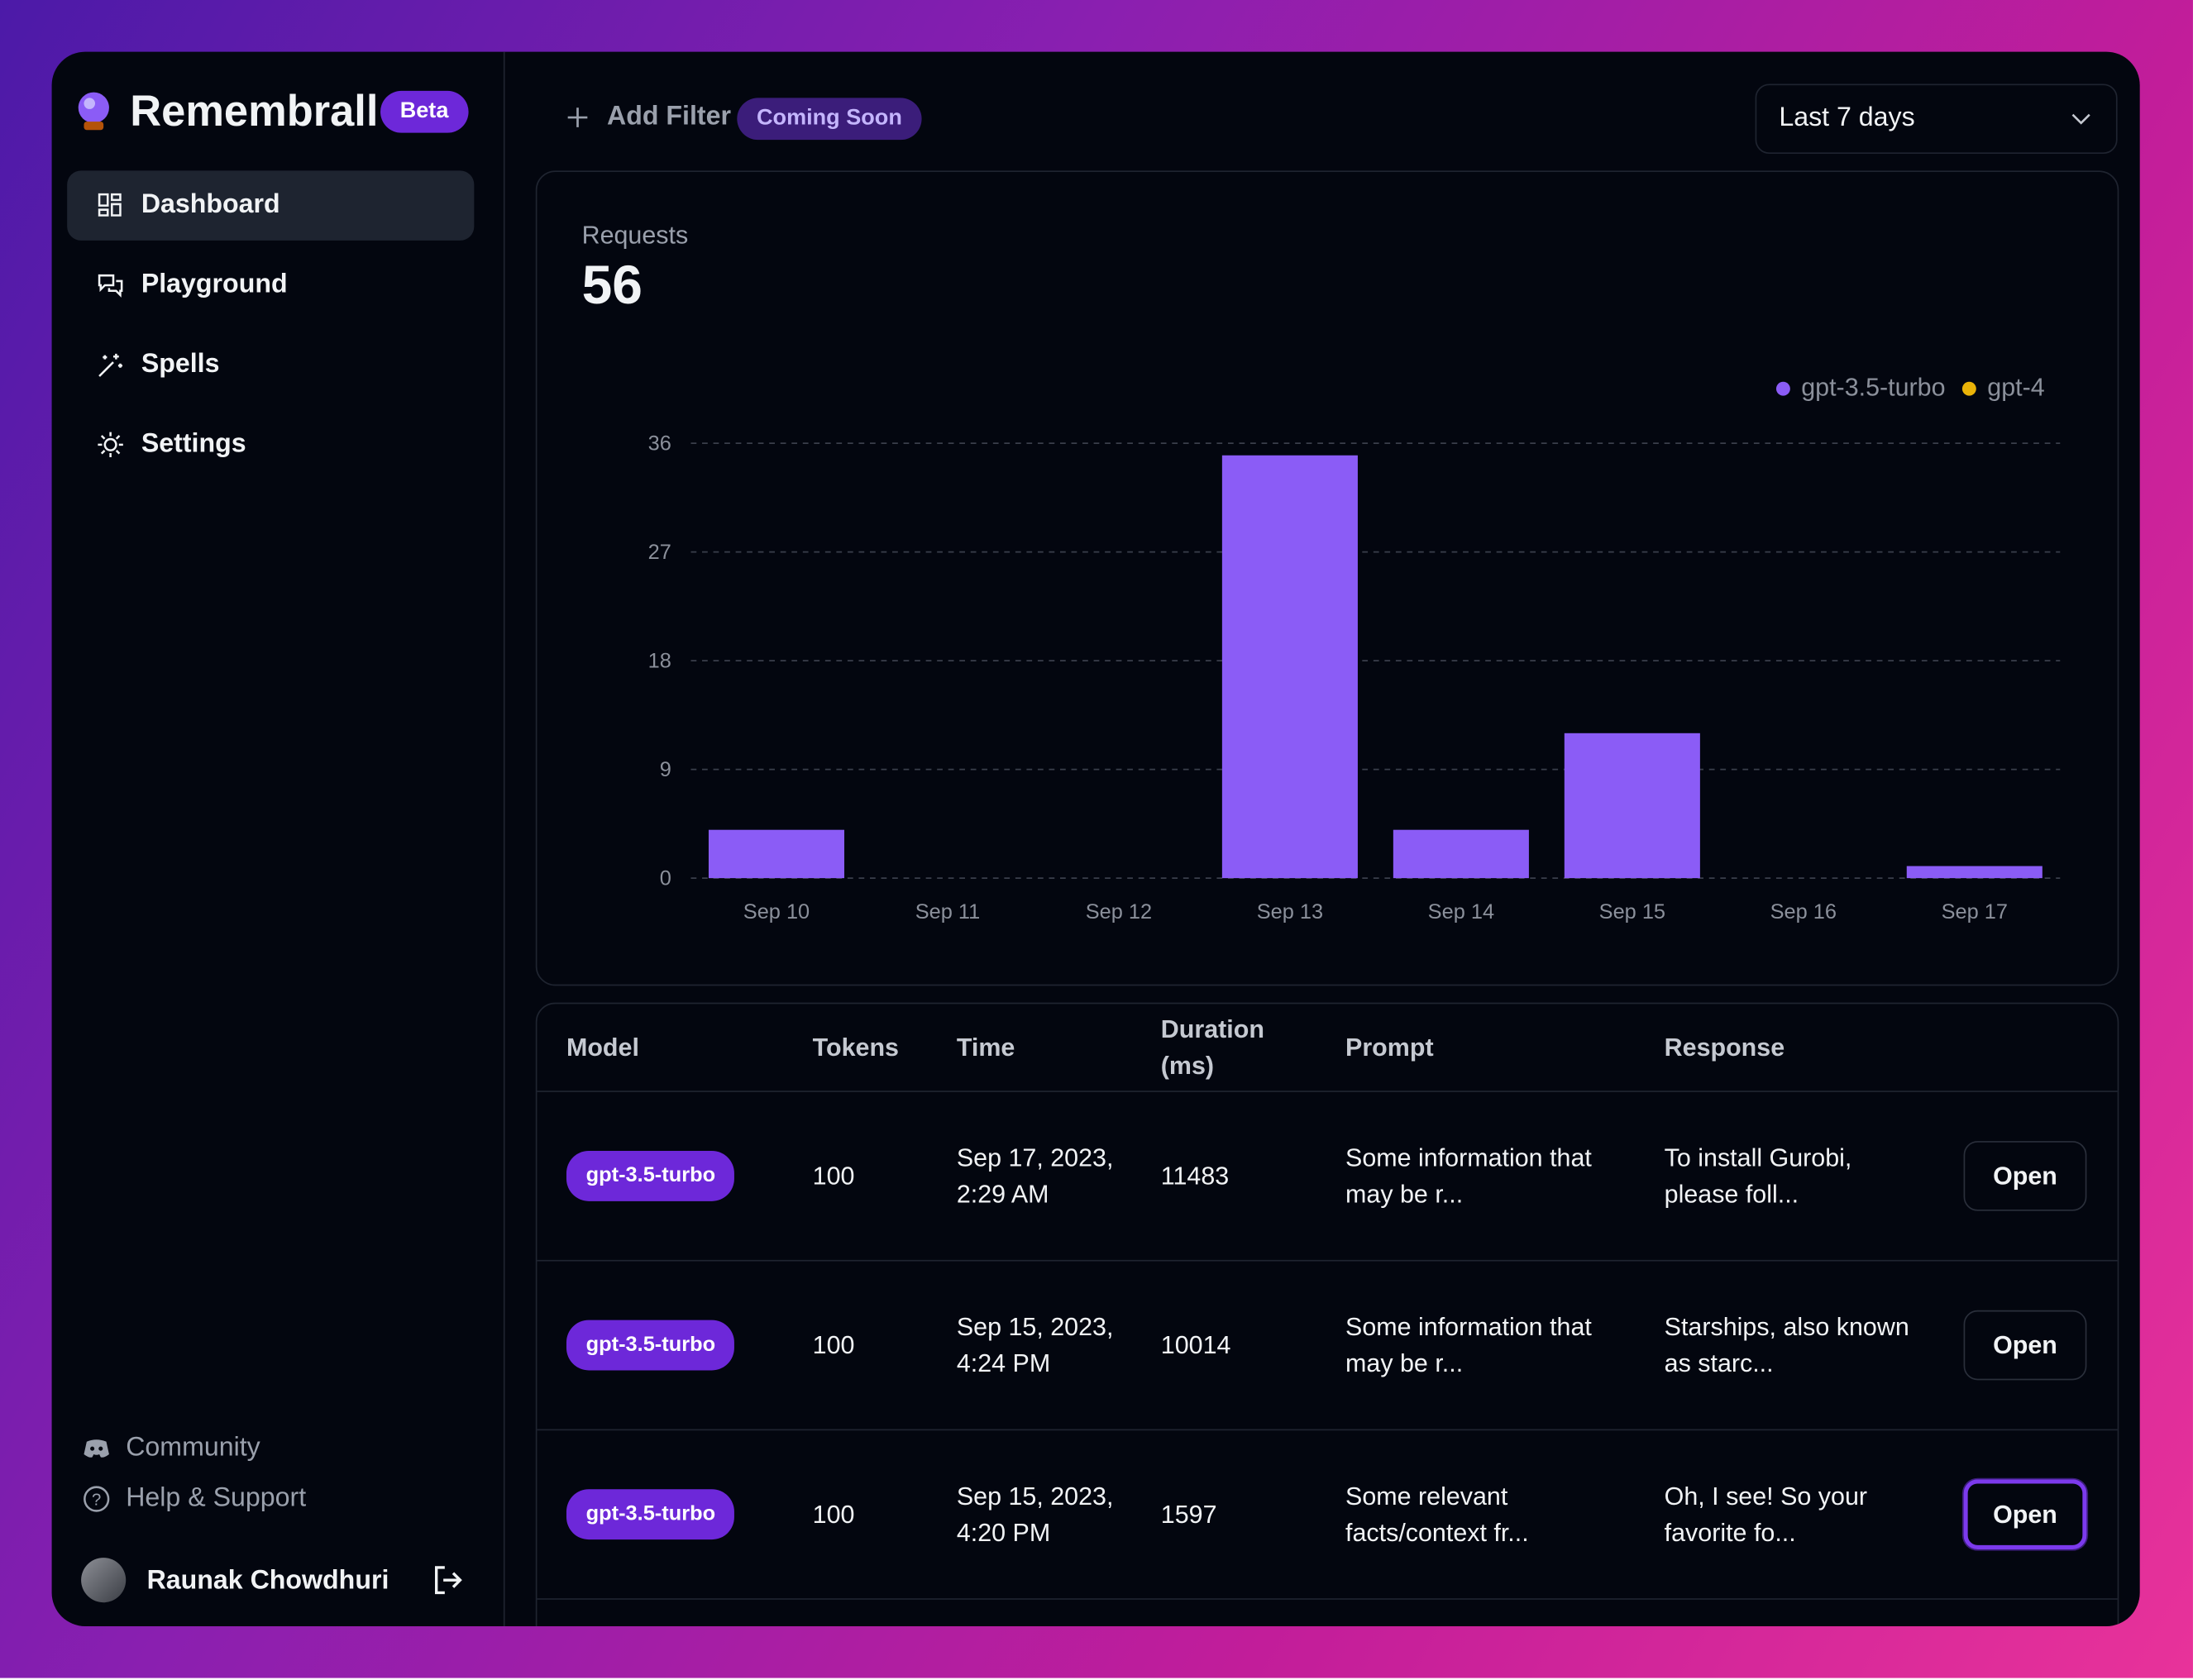  Describe the element at coordinates (1847, 118) in the screenshot. I see `range-text: Last 7 days` at that location.